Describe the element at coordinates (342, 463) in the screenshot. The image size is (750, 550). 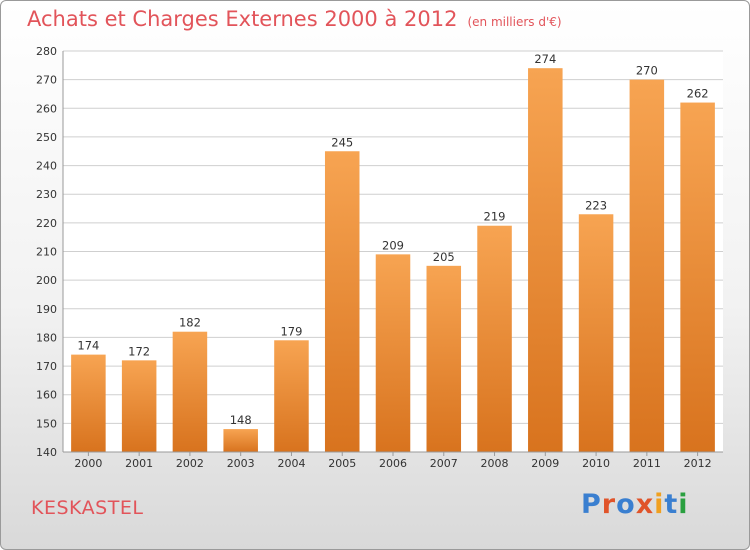
I see `x-tick-label: 2005` at that location.